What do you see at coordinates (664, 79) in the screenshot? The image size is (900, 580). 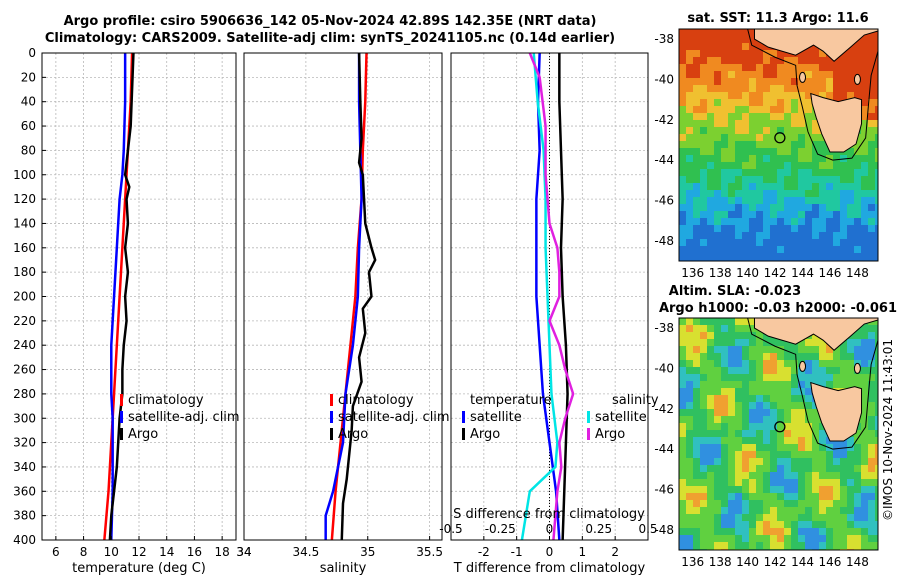 I see `sst_map-ytick-label: -40` at bounding box center [664, 79].